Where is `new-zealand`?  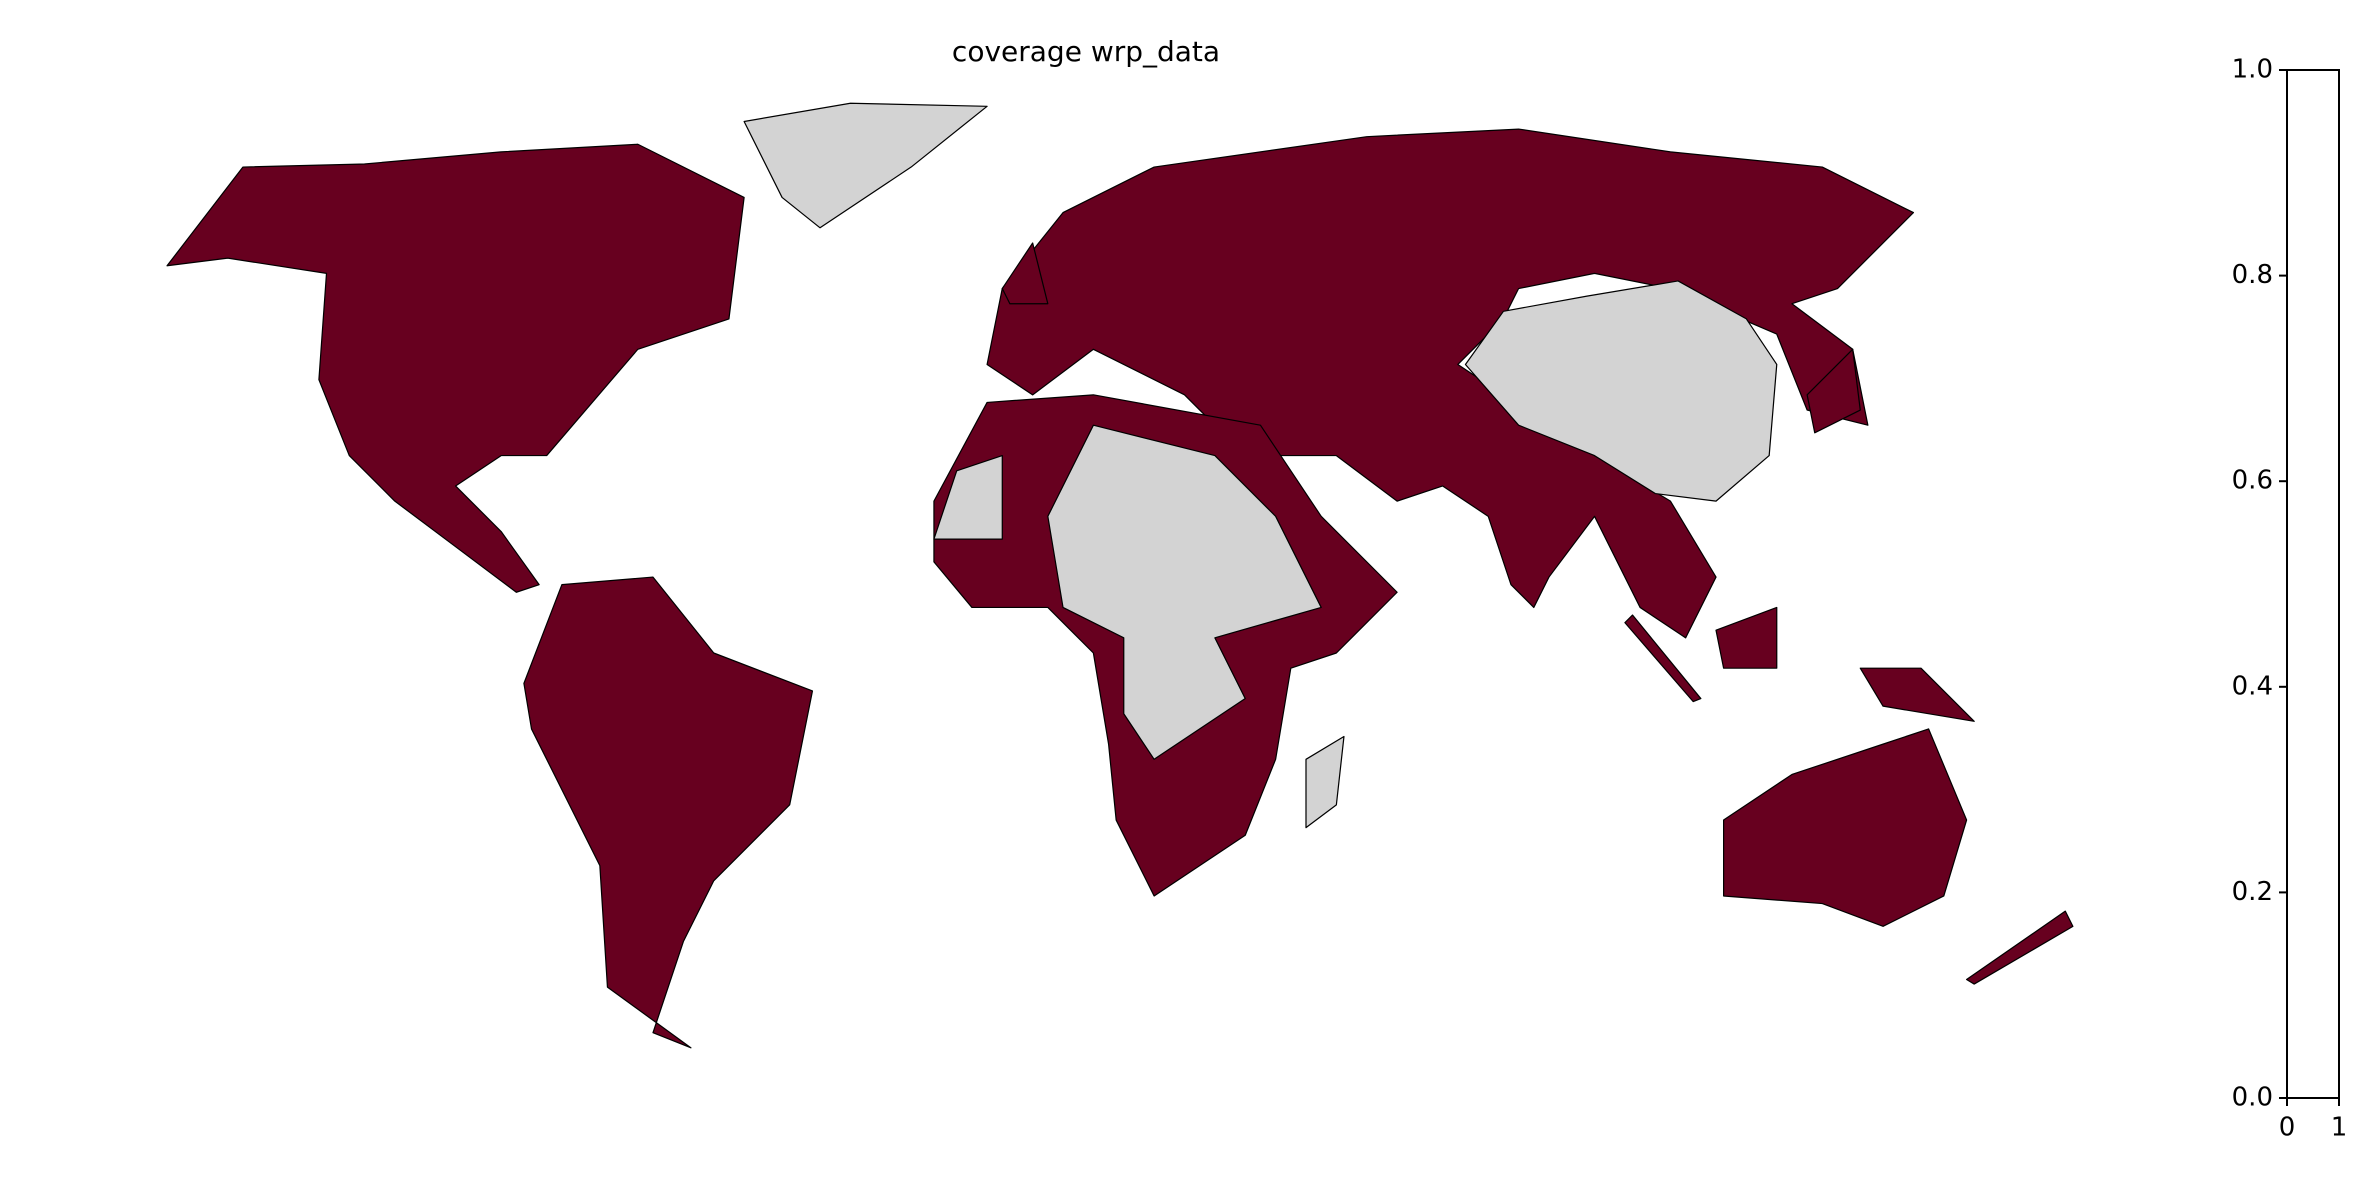 new-zealand is located at coordinates (2019, 947).